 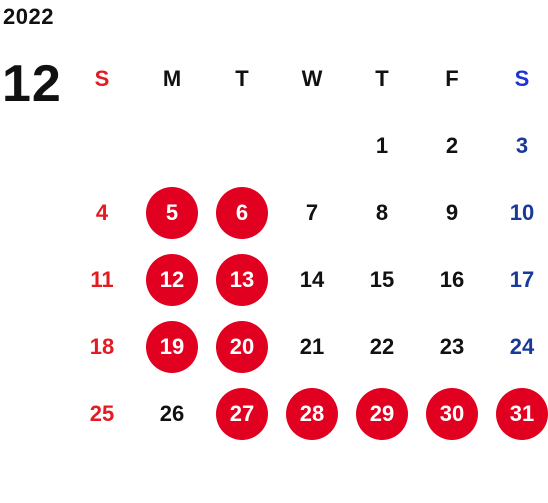 I want to click on day-cell: 4, so click(x=102, y=212).